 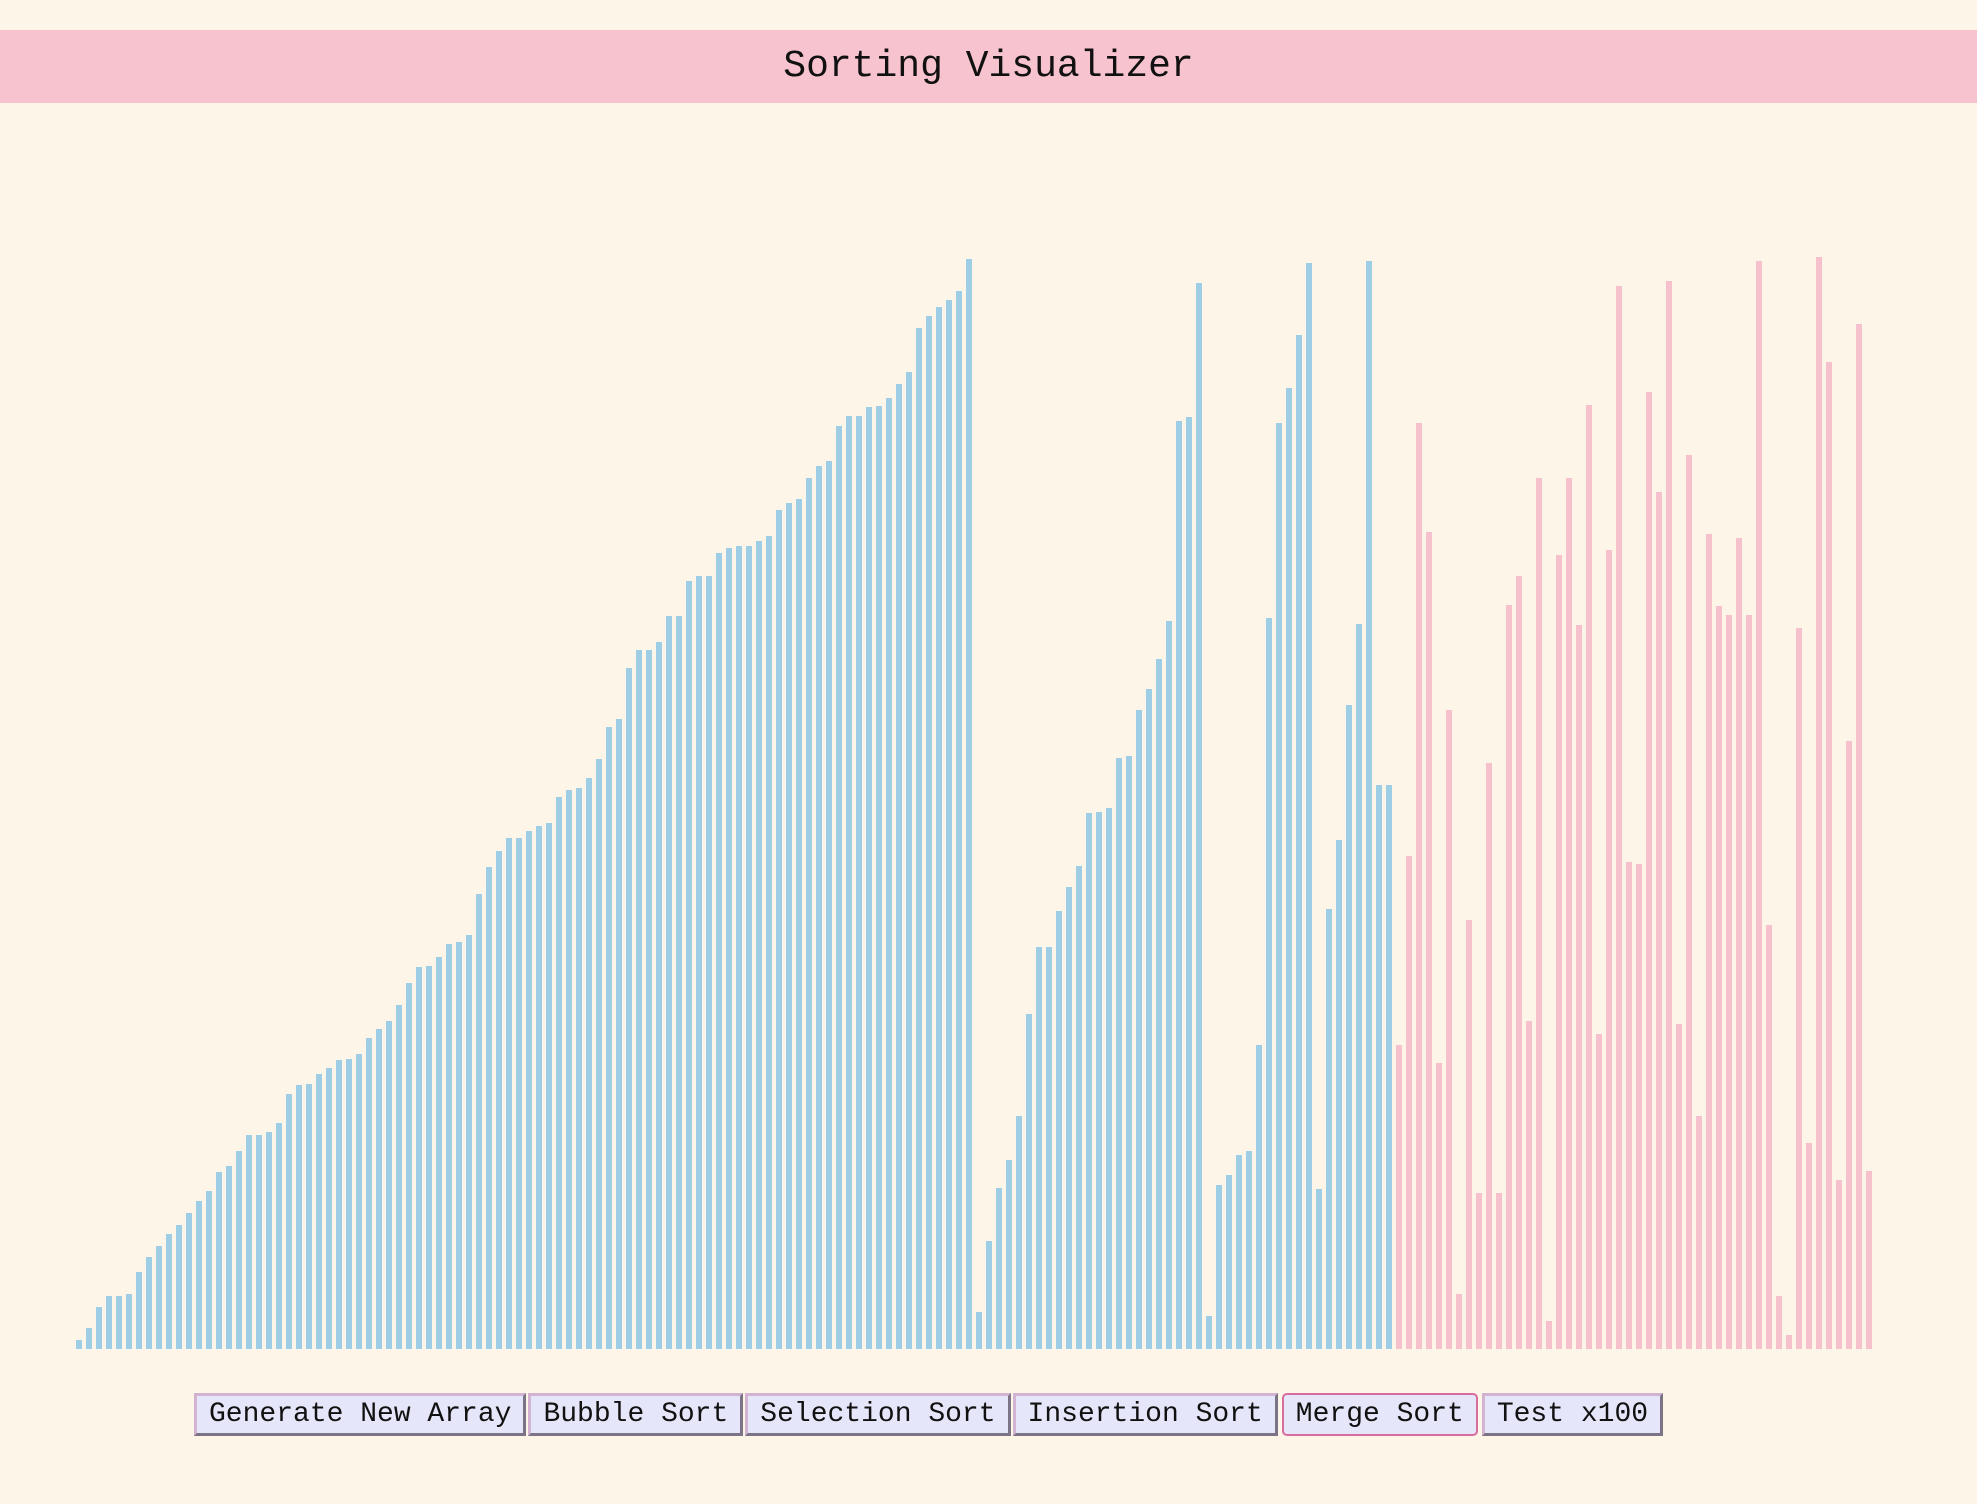 What do you see at coordinates (360, 1414) in the screenshot?
I see `button: Generate New Array` at bounding box center [360, 1414].